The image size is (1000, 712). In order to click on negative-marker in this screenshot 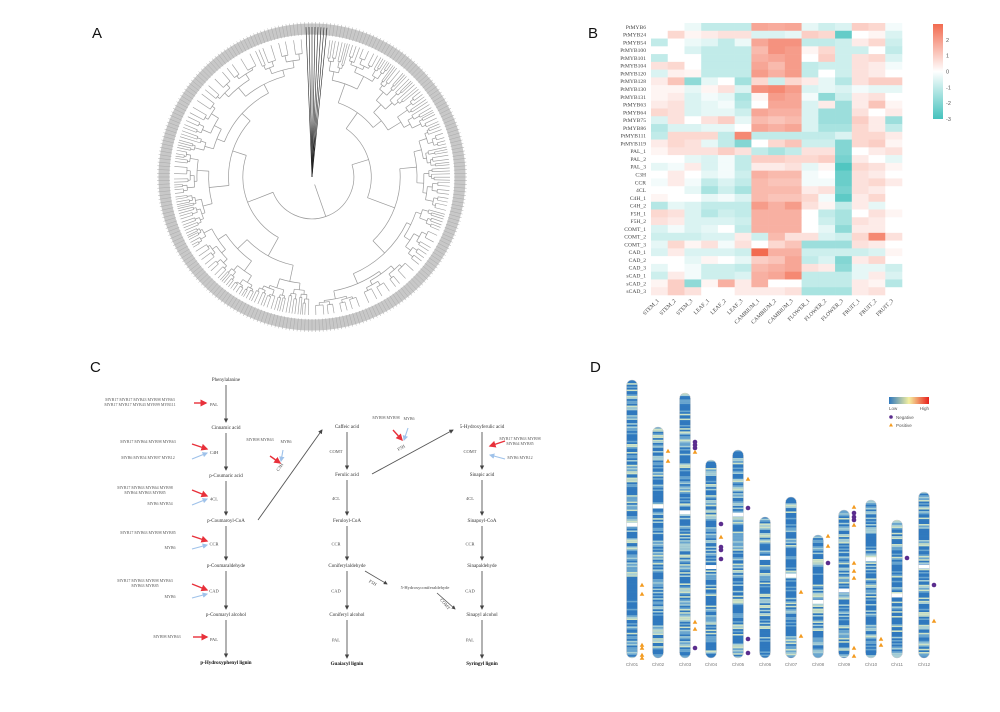, I will do `click(854, 513)`.